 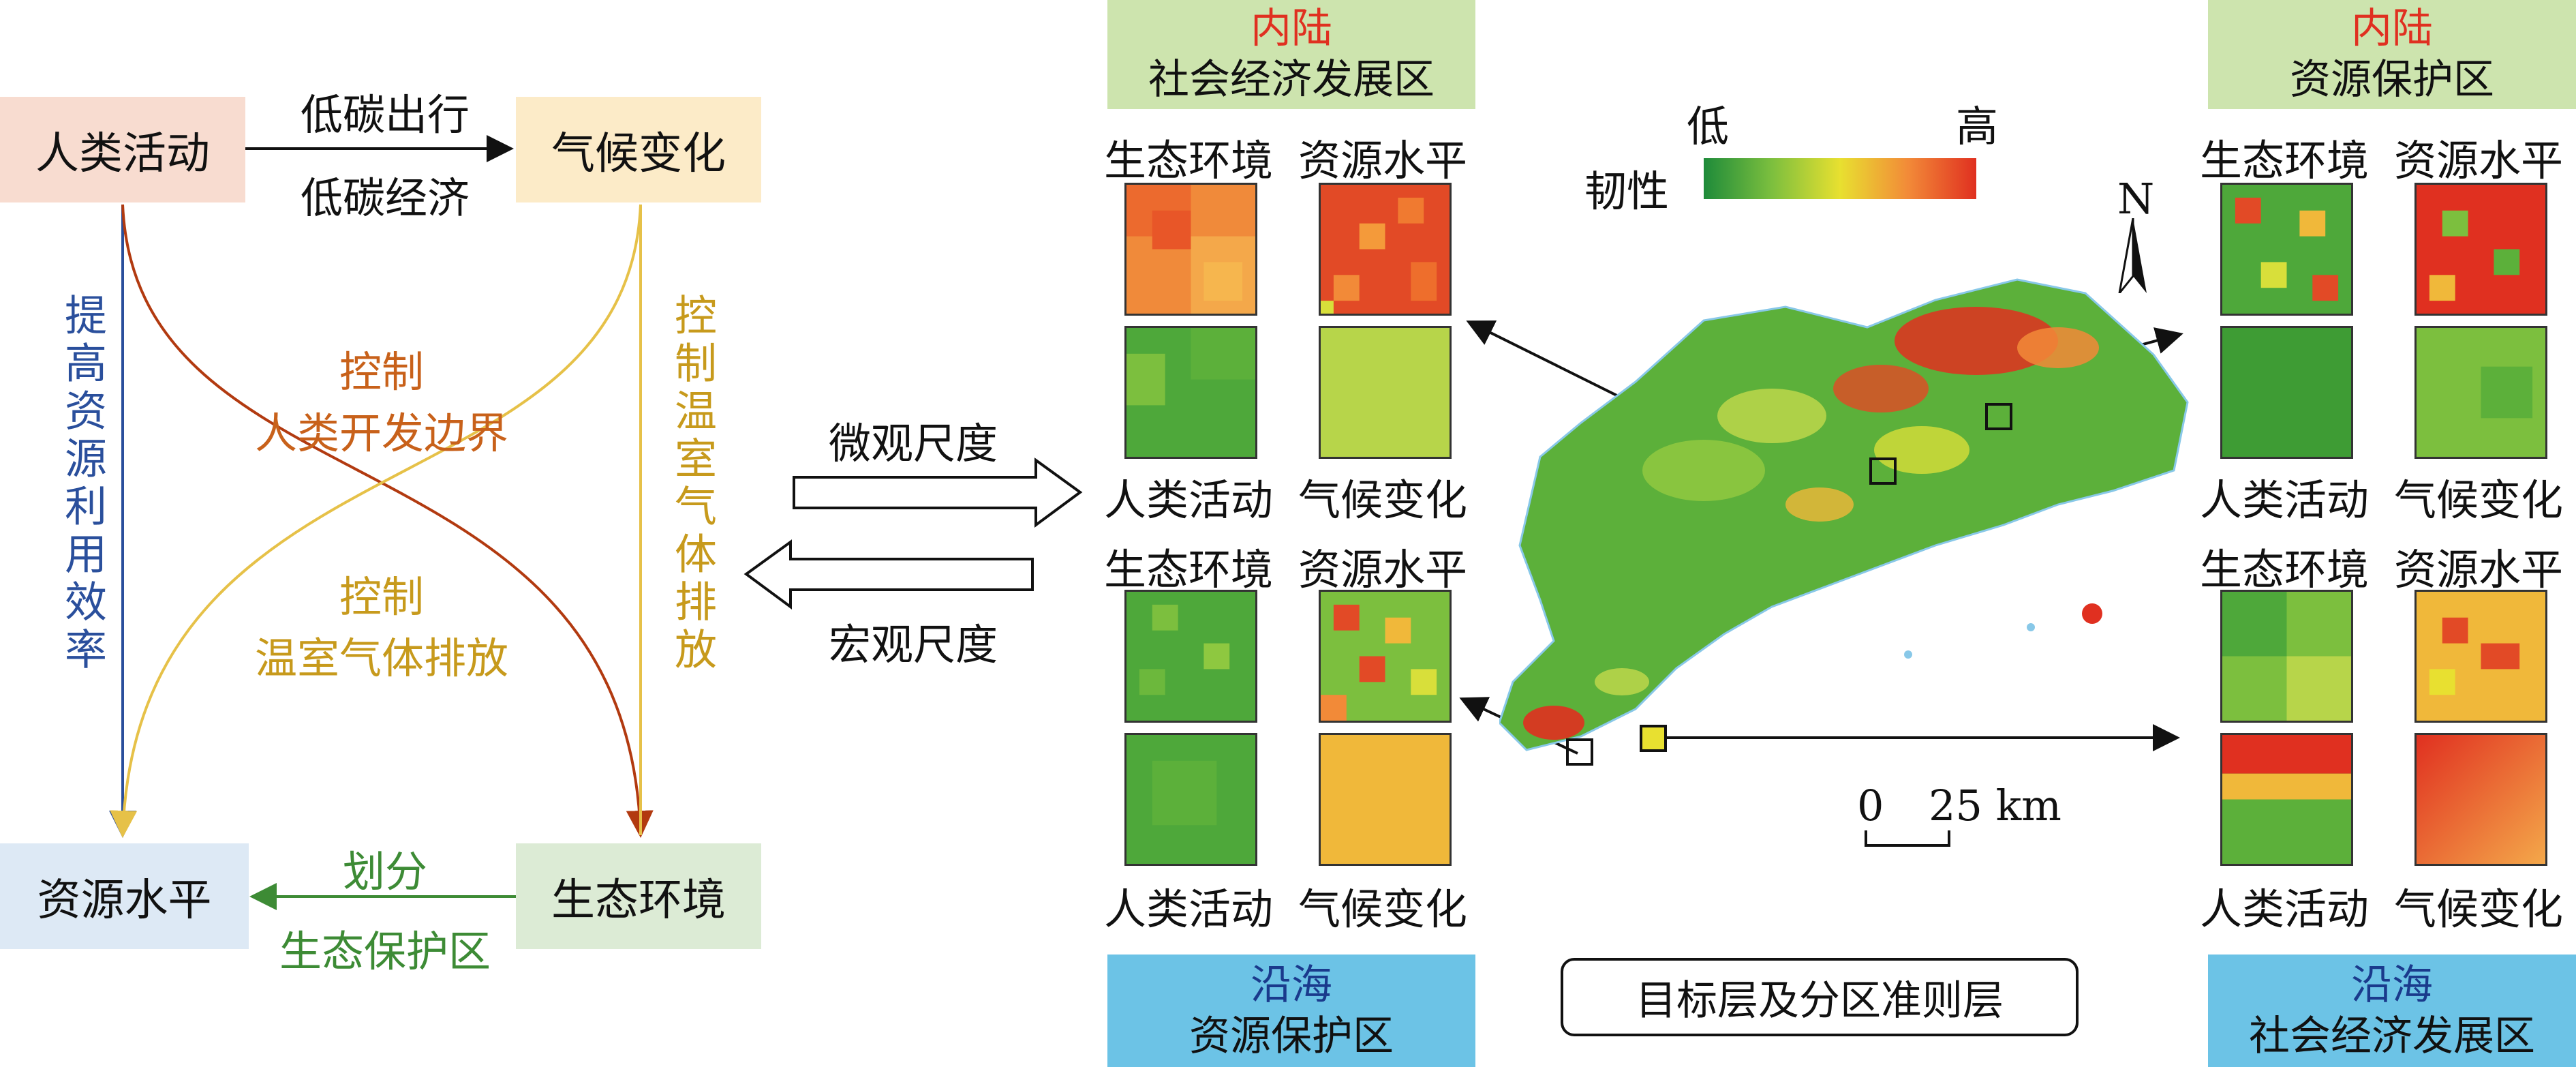 I want to click on curve-development-boundary, so click(x=387, y=521).